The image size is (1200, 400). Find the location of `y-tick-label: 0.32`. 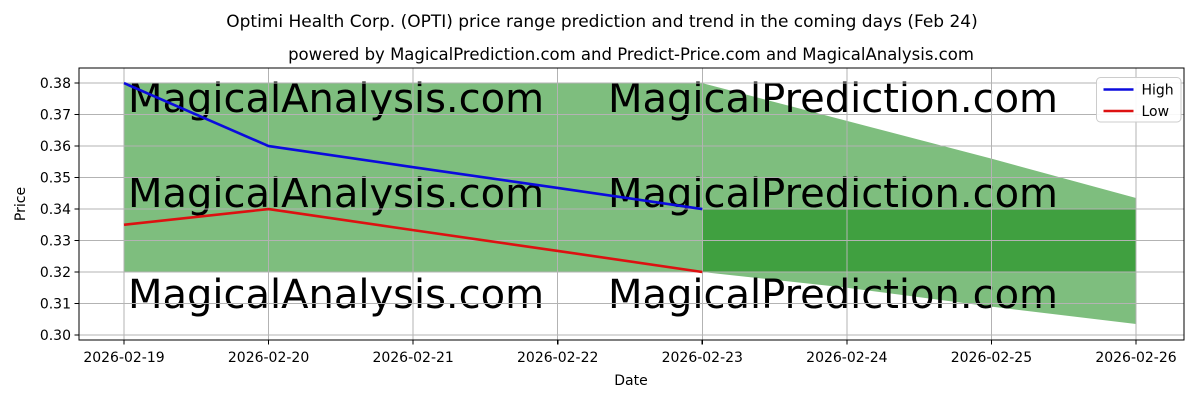

y-tick-label: 0.32 is located at coordinates (55, 273).